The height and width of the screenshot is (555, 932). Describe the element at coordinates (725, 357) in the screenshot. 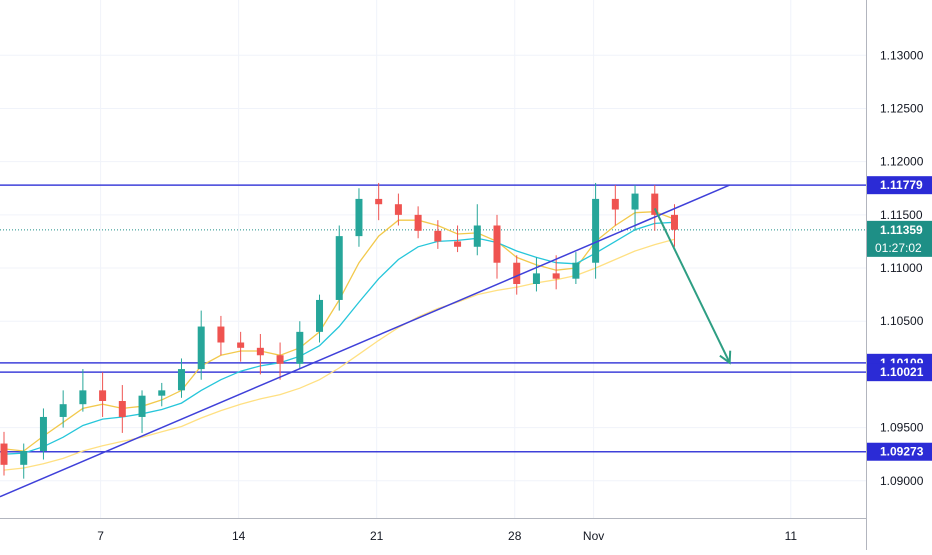

I see `projection-arrow-head` at that location.